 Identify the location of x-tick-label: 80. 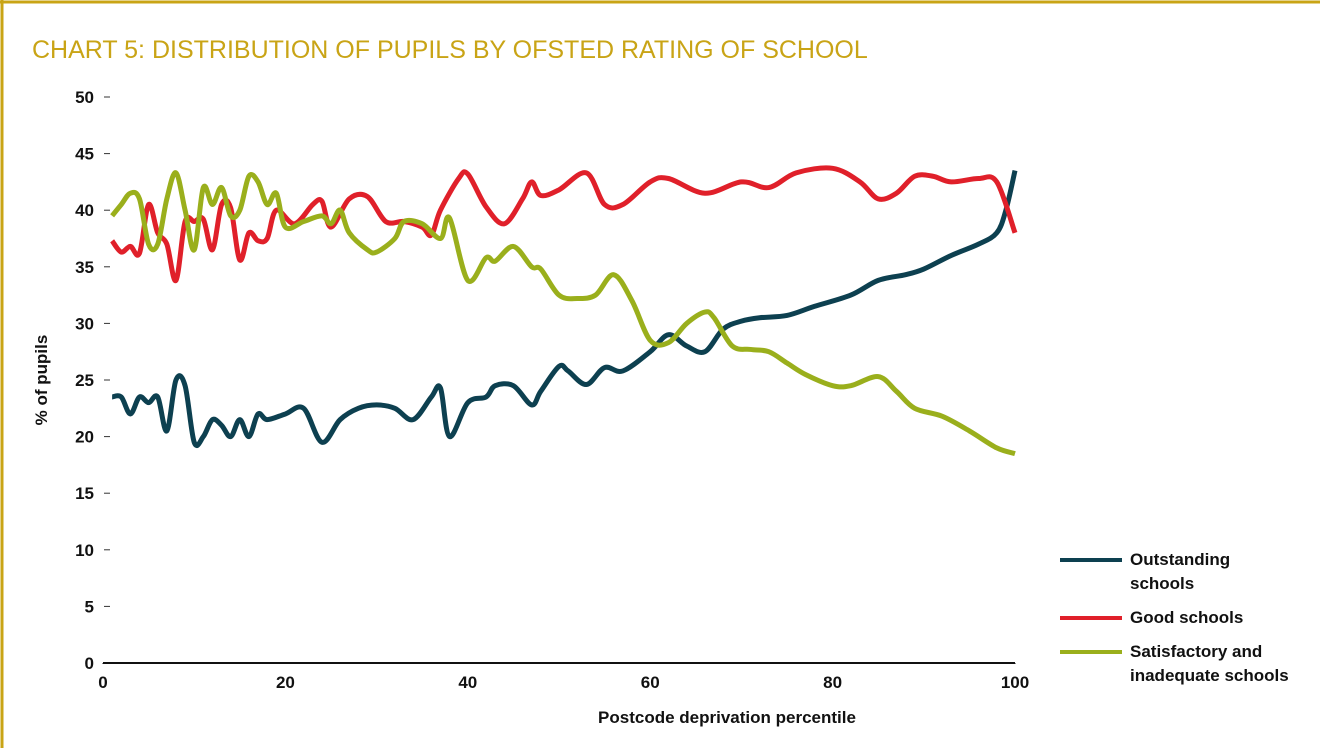
(832, 682).